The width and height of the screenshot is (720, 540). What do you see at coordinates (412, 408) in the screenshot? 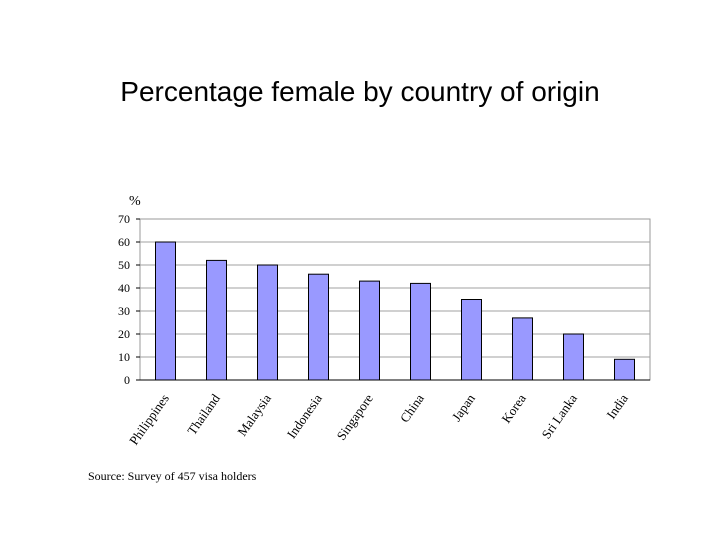
I see `x-category-label: China` at bounding box center [412, 408].